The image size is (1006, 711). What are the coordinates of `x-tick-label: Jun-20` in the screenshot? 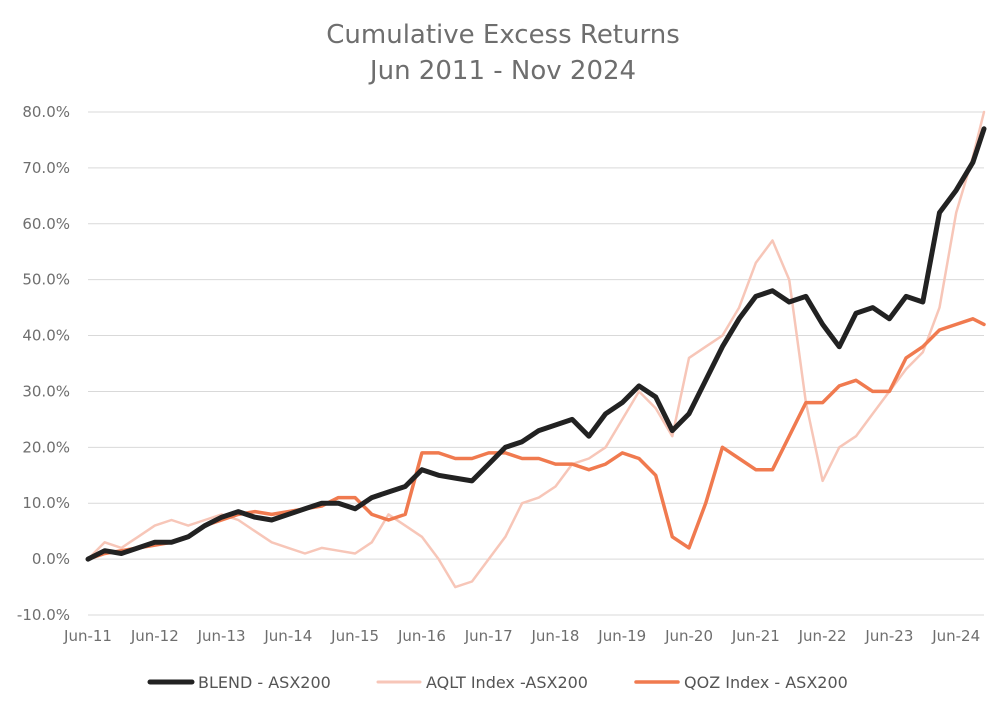 It's located at (688, 636).